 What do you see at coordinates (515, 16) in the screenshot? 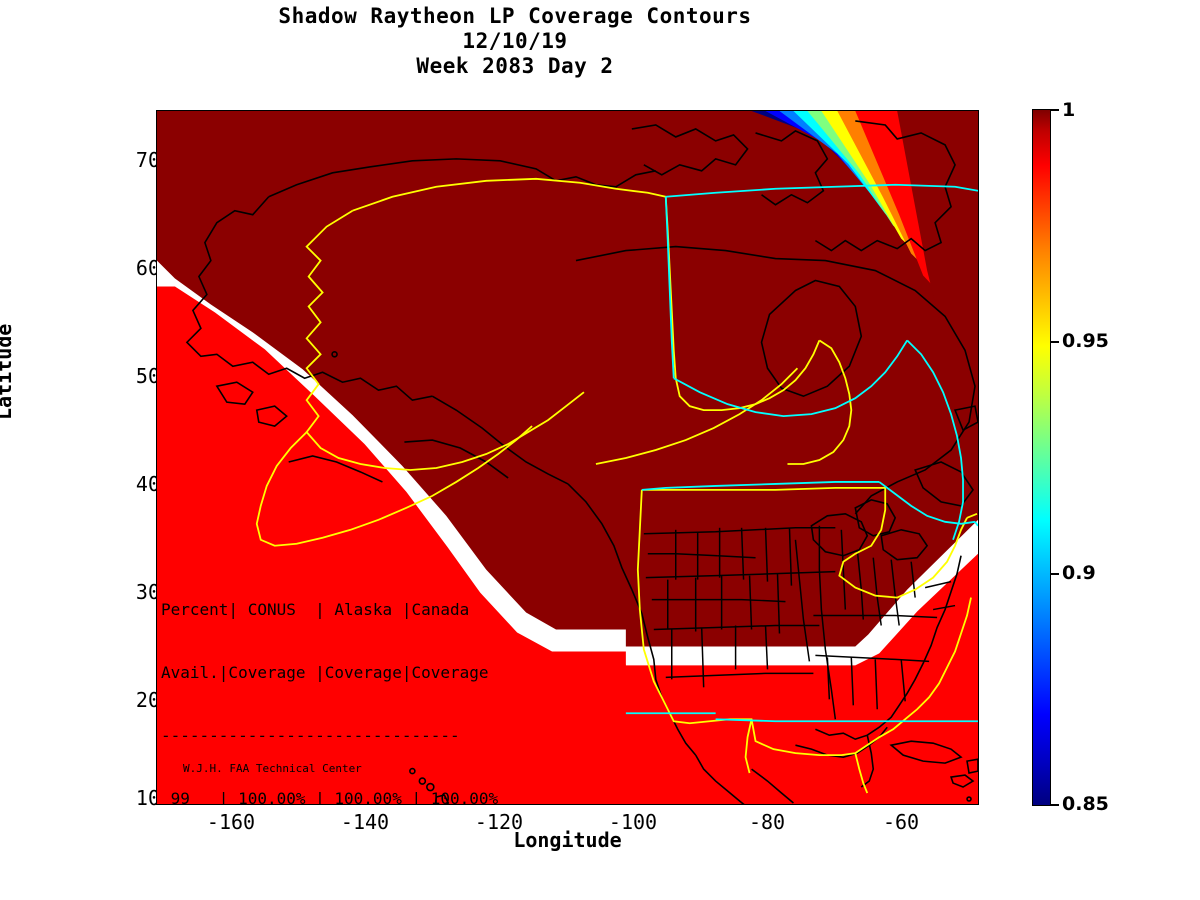
I see `title-line-1: Shadow Raytheon LP Coverage Contours` at bounding box center [515, 16].